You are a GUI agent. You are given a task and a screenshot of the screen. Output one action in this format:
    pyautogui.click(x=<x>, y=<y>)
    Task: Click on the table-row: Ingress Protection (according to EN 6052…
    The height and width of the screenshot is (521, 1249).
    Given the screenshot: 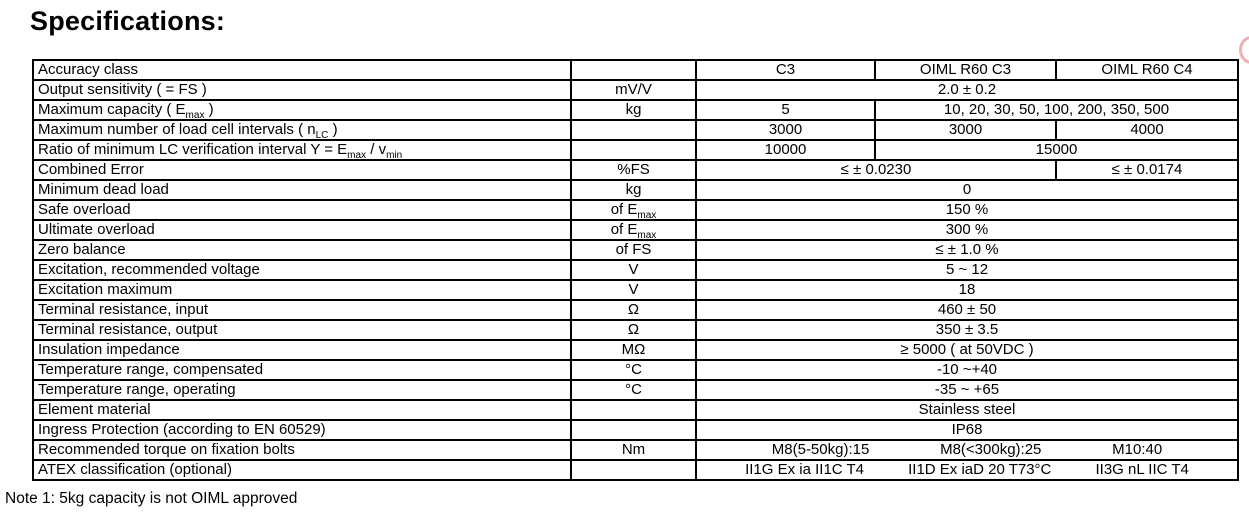 What is the action you would take?
    pyautogui.click(x=635, y=430)
    